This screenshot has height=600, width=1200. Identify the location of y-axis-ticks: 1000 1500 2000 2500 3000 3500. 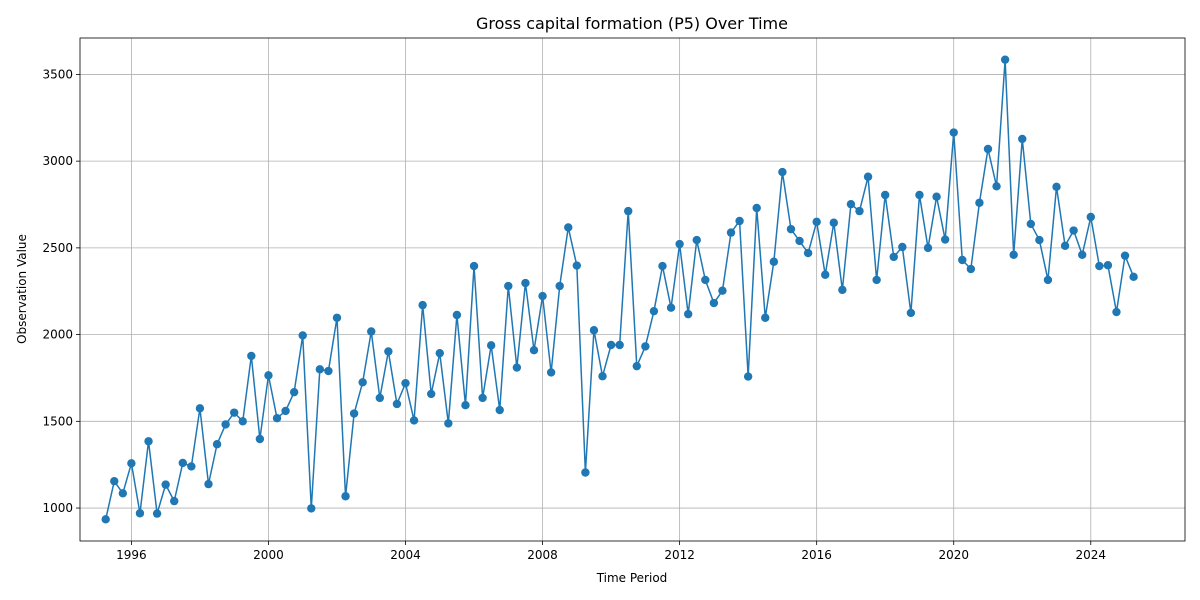
(61, 291).